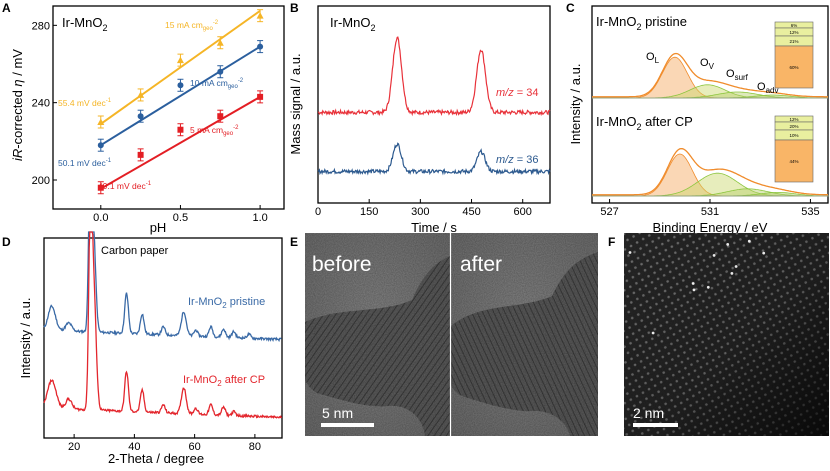 Image resolution: width=830 pixels, height=471 pixels. I want to click on bar-segment-label: 6%, so click(794, 25).